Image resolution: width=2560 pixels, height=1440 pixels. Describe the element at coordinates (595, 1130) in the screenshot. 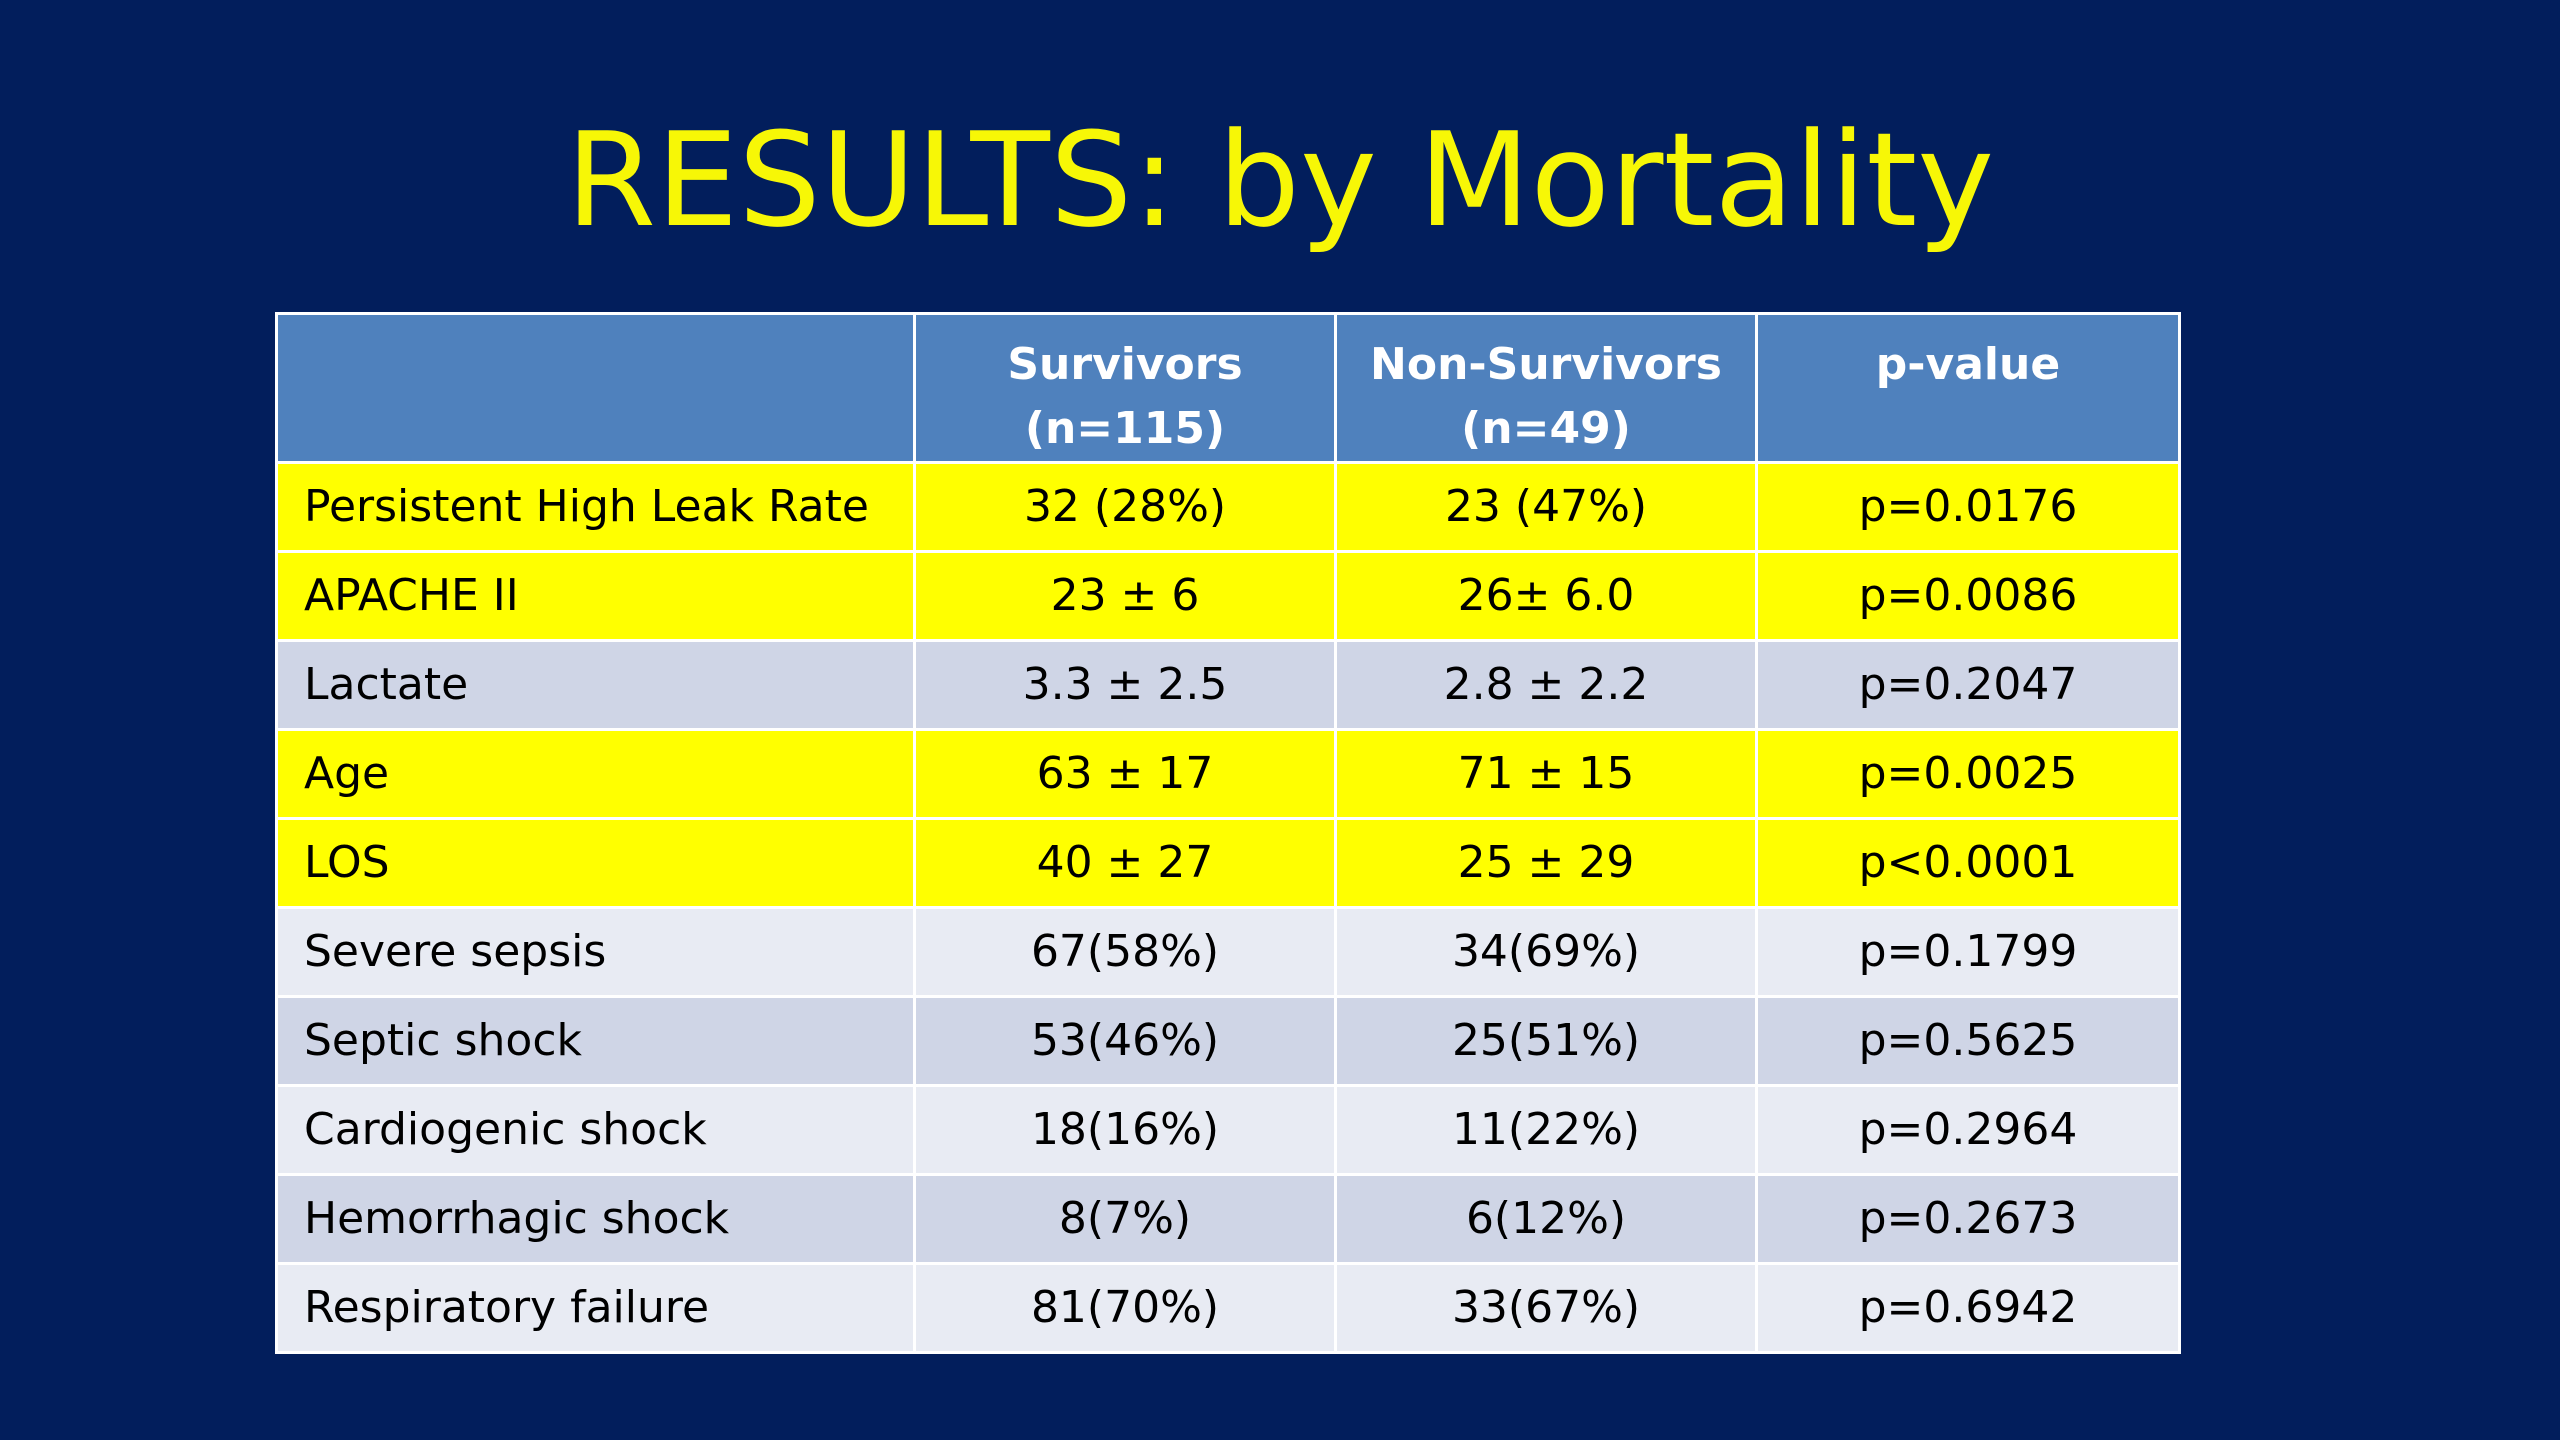

I see `row-label: Cardiogenic shock` at that location.